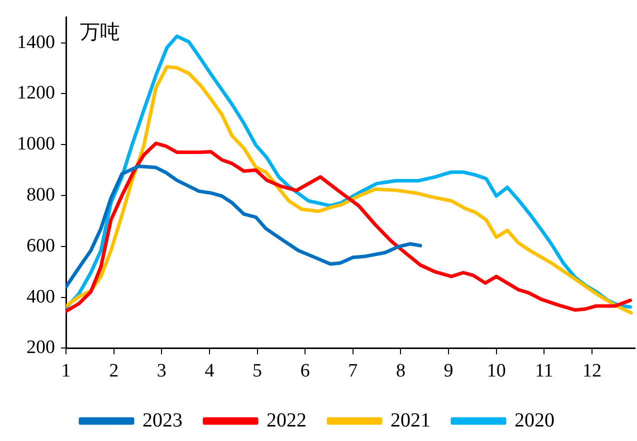 The height and width of the screenshot is (441, 637). Describe the element at coordinates (305, 371) in the screenshot. I see `x-tick-label: 6` at that location.